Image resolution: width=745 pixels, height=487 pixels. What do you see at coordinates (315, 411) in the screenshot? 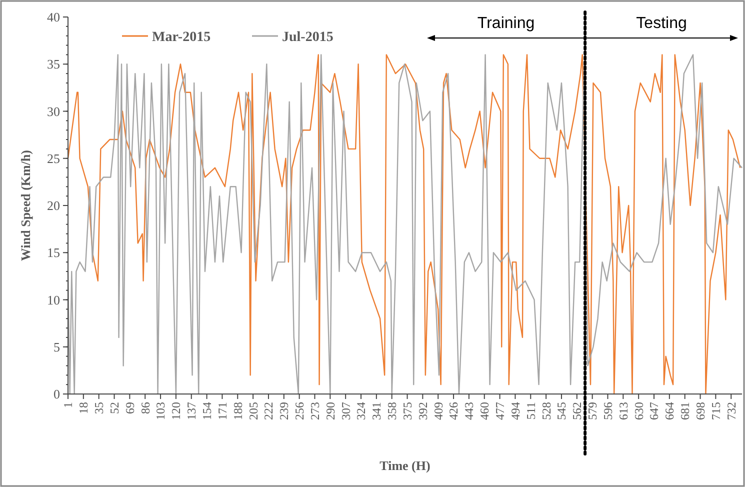
I see `x-tick-label: 273` at bounding box center [315, 411].